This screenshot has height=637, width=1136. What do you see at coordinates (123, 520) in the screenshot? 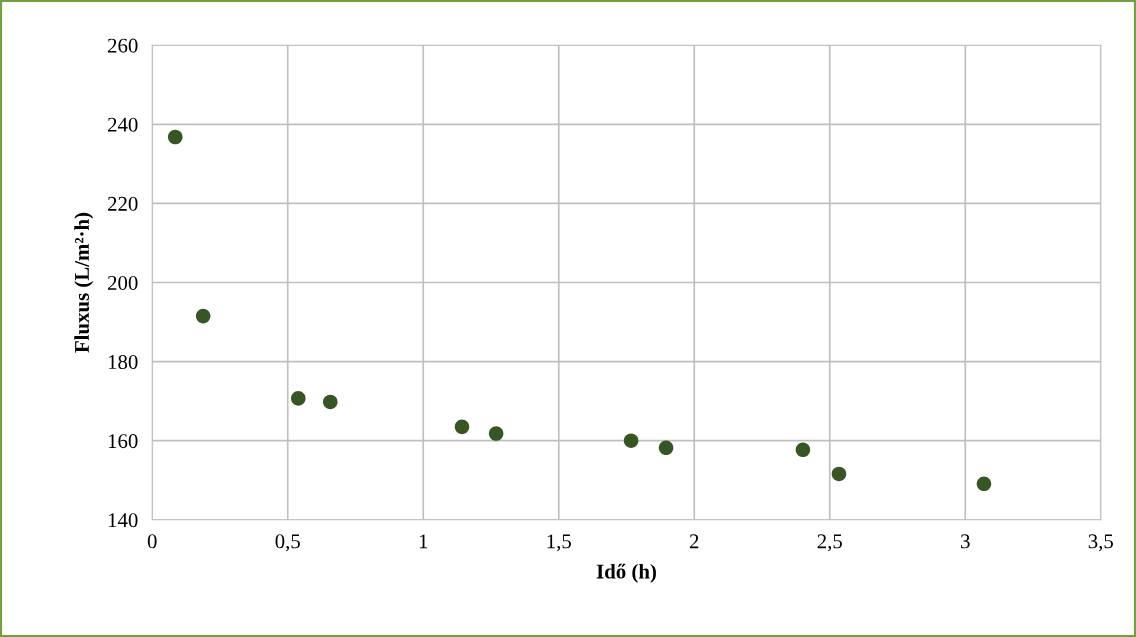
I see `y-tick-label: 140` at bounding box center [123, 520].